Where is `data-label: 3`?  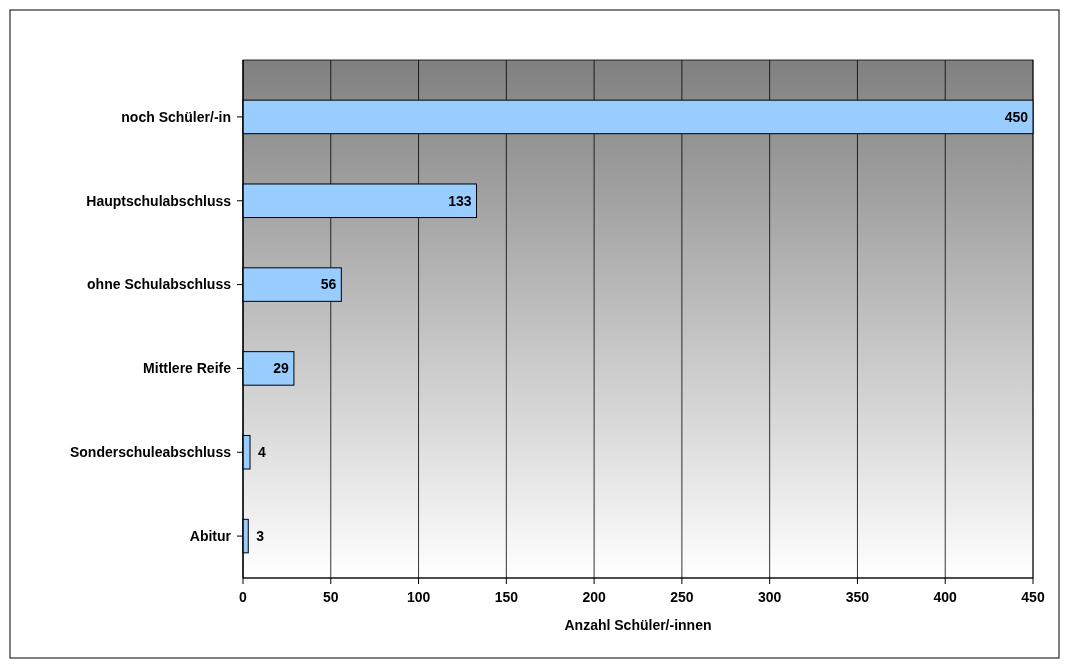
data-label: 3 is located at coordinates (260, 535).